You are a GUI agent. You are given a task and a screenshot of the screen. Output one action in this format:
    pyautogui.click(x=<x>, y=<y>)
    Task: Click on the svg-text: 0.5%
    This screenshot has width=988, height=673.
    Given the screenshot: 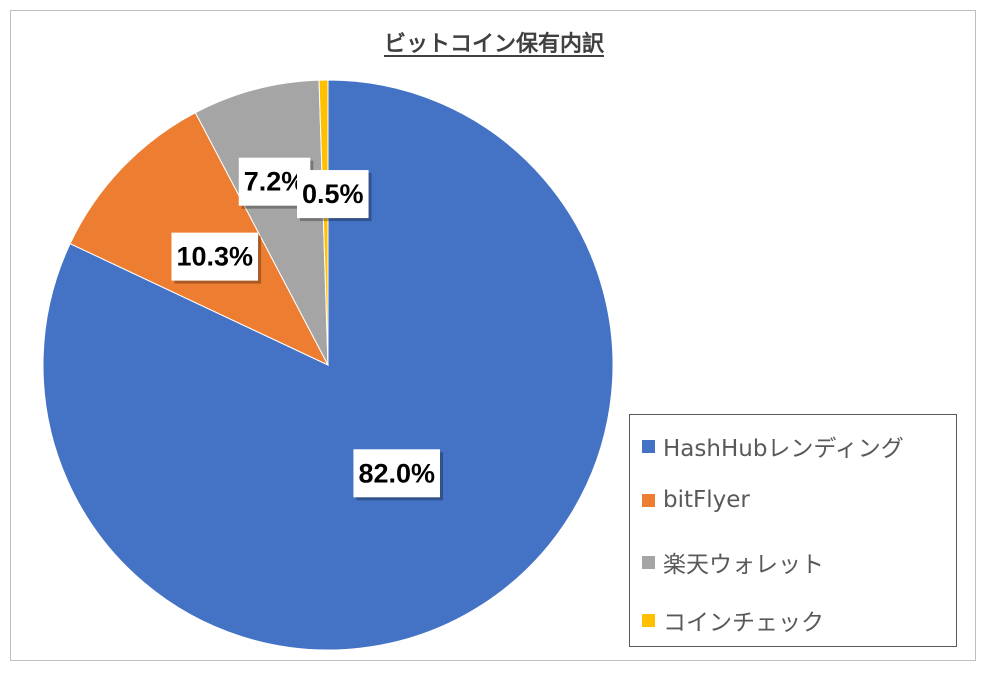 What is the action you would take?
    pyautogui.click(x=333, y=194)
    